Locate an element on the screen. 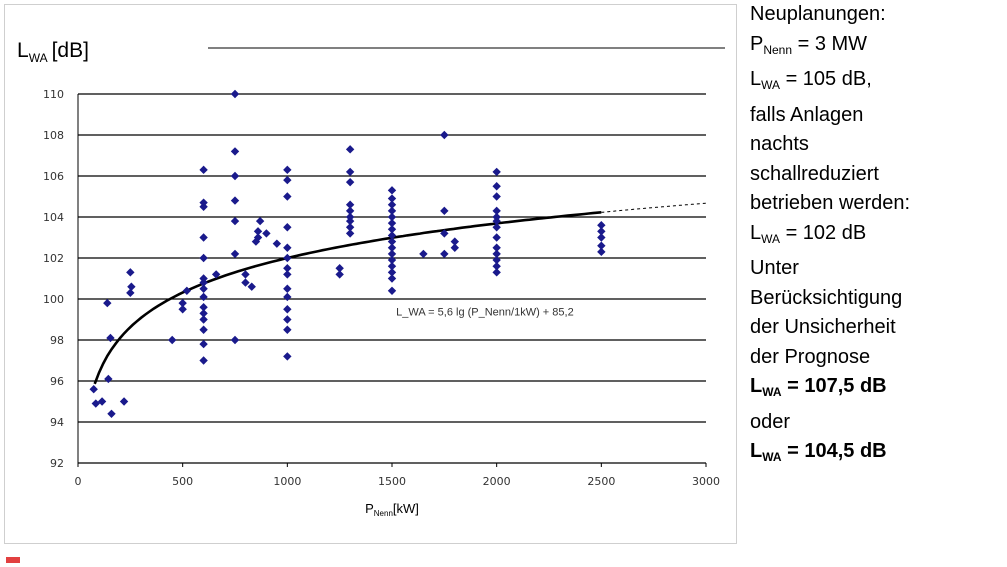 This screenshot has width=1007, height=567. y-tick-label: 102 is located at coordinates (53, 258).